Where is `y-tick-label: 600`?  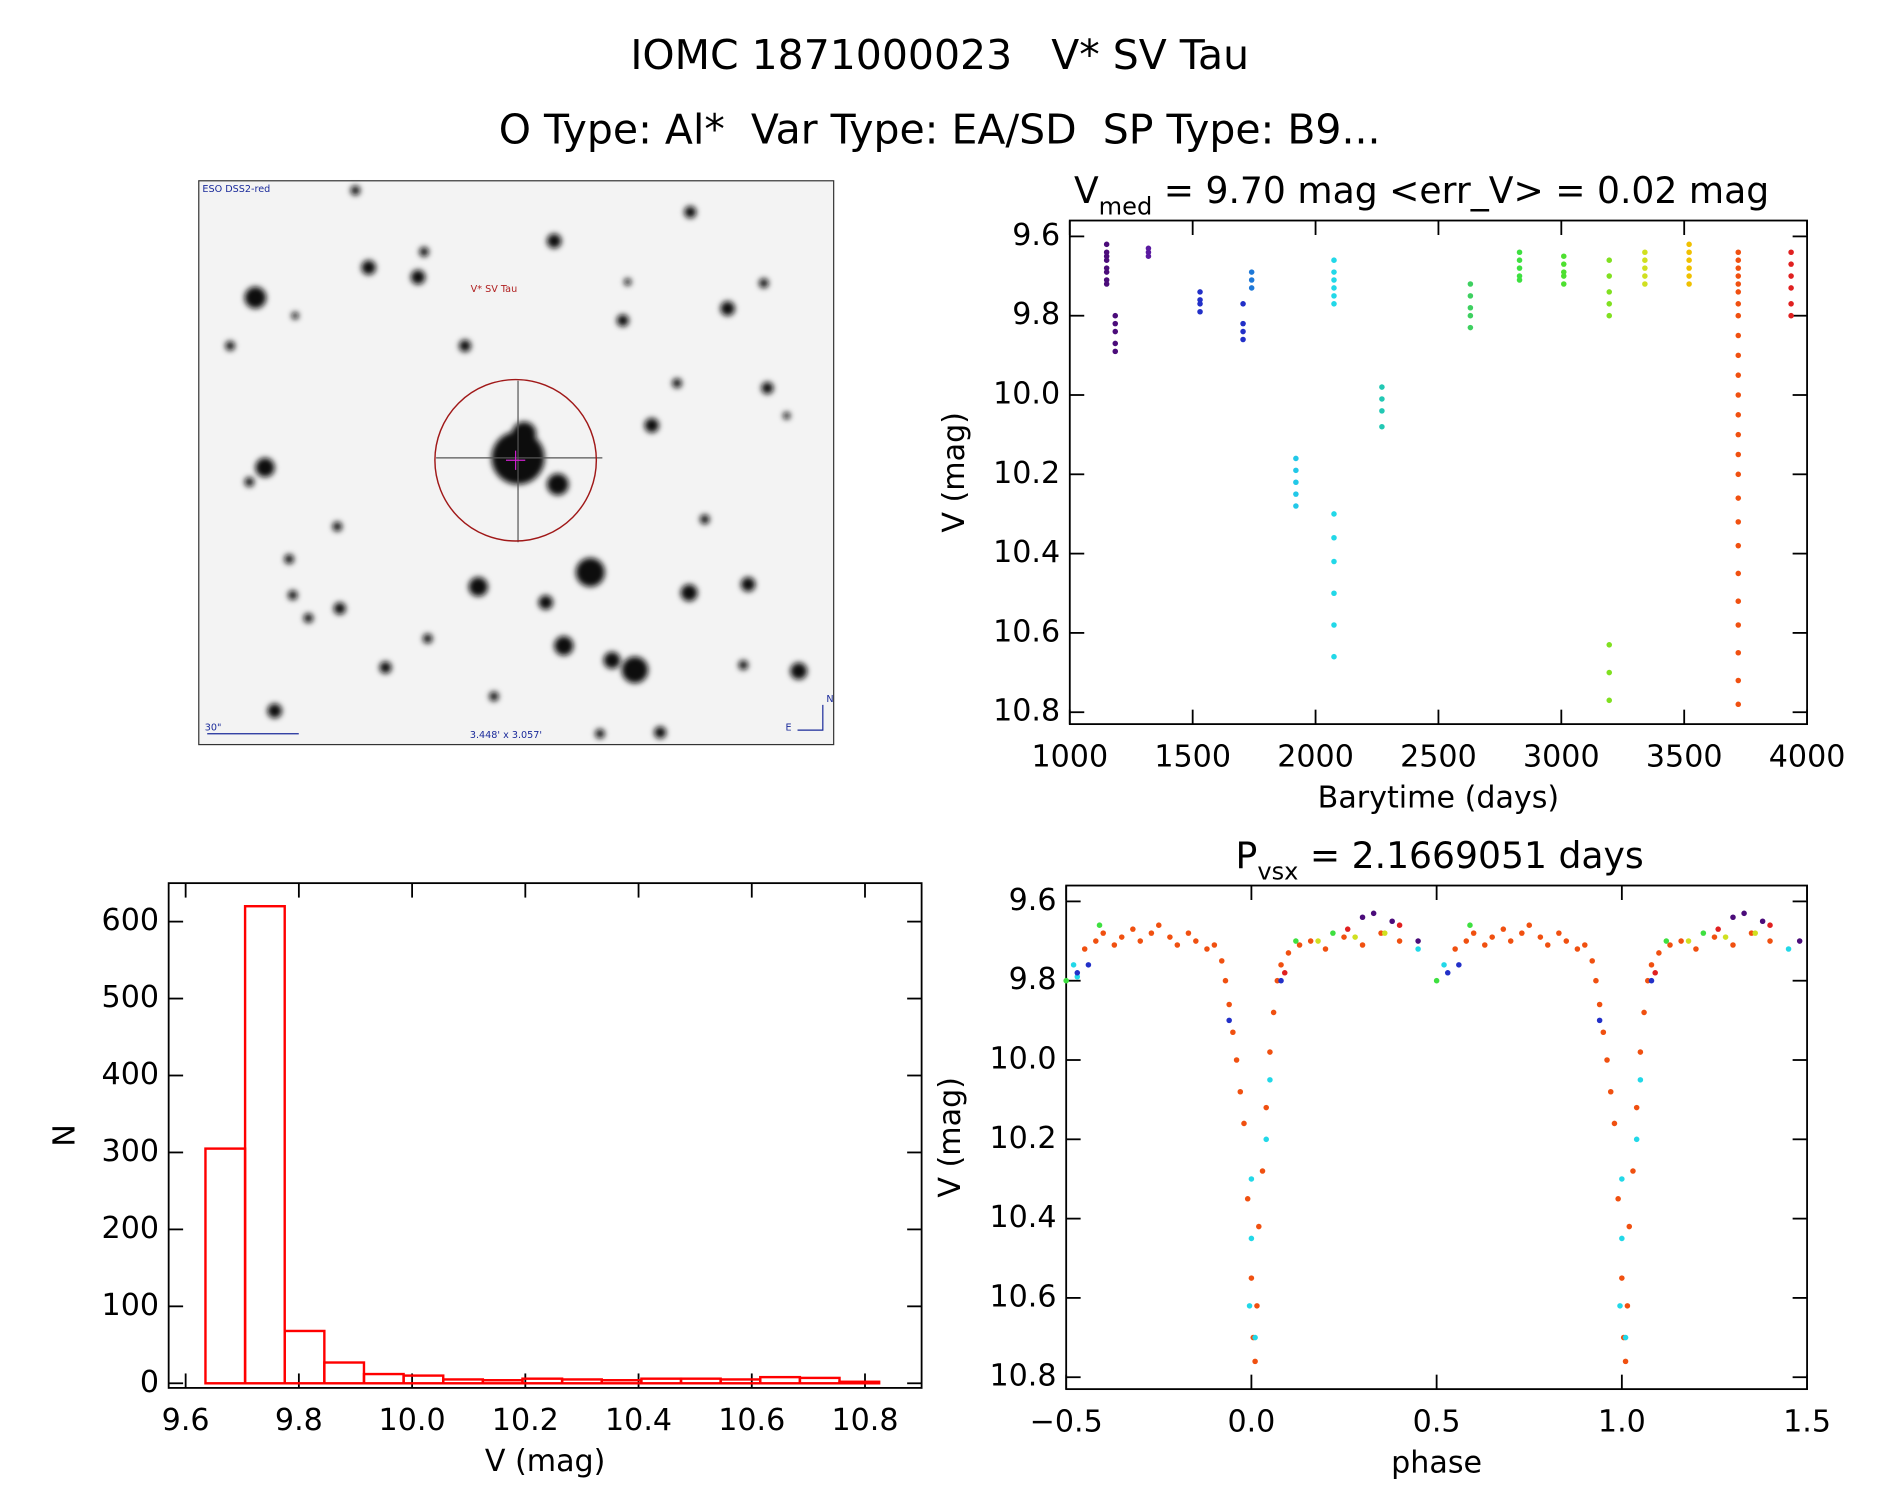
y-tick-label: 600 is located at coordinates (130, 920).